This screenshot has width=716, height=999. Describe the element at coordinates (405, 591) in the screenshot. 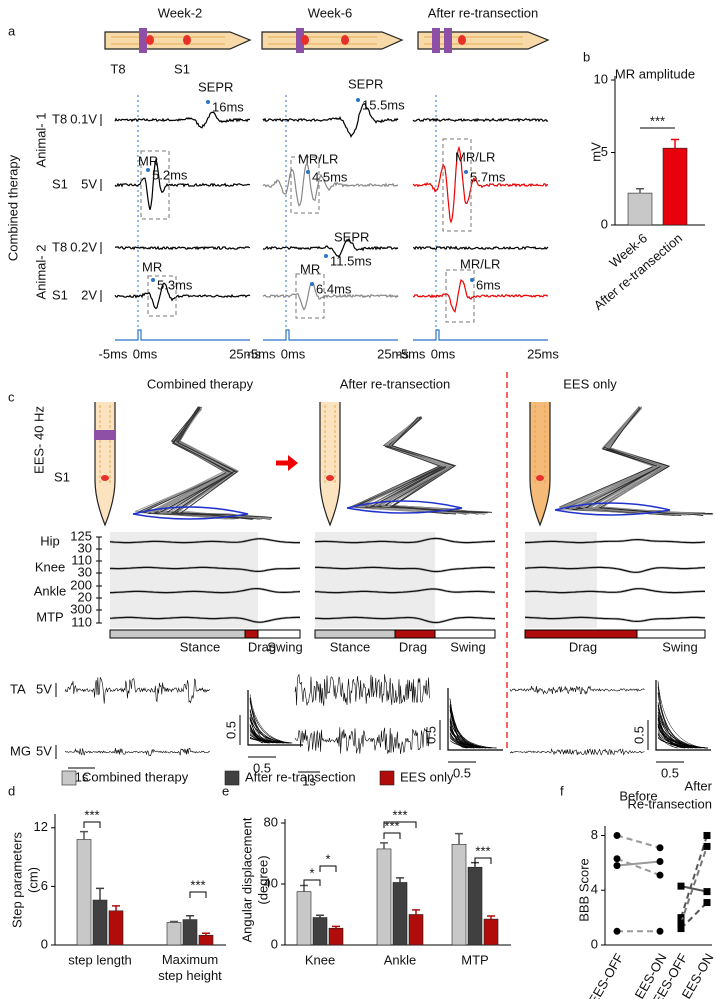

I see `joint-trace` at that location.